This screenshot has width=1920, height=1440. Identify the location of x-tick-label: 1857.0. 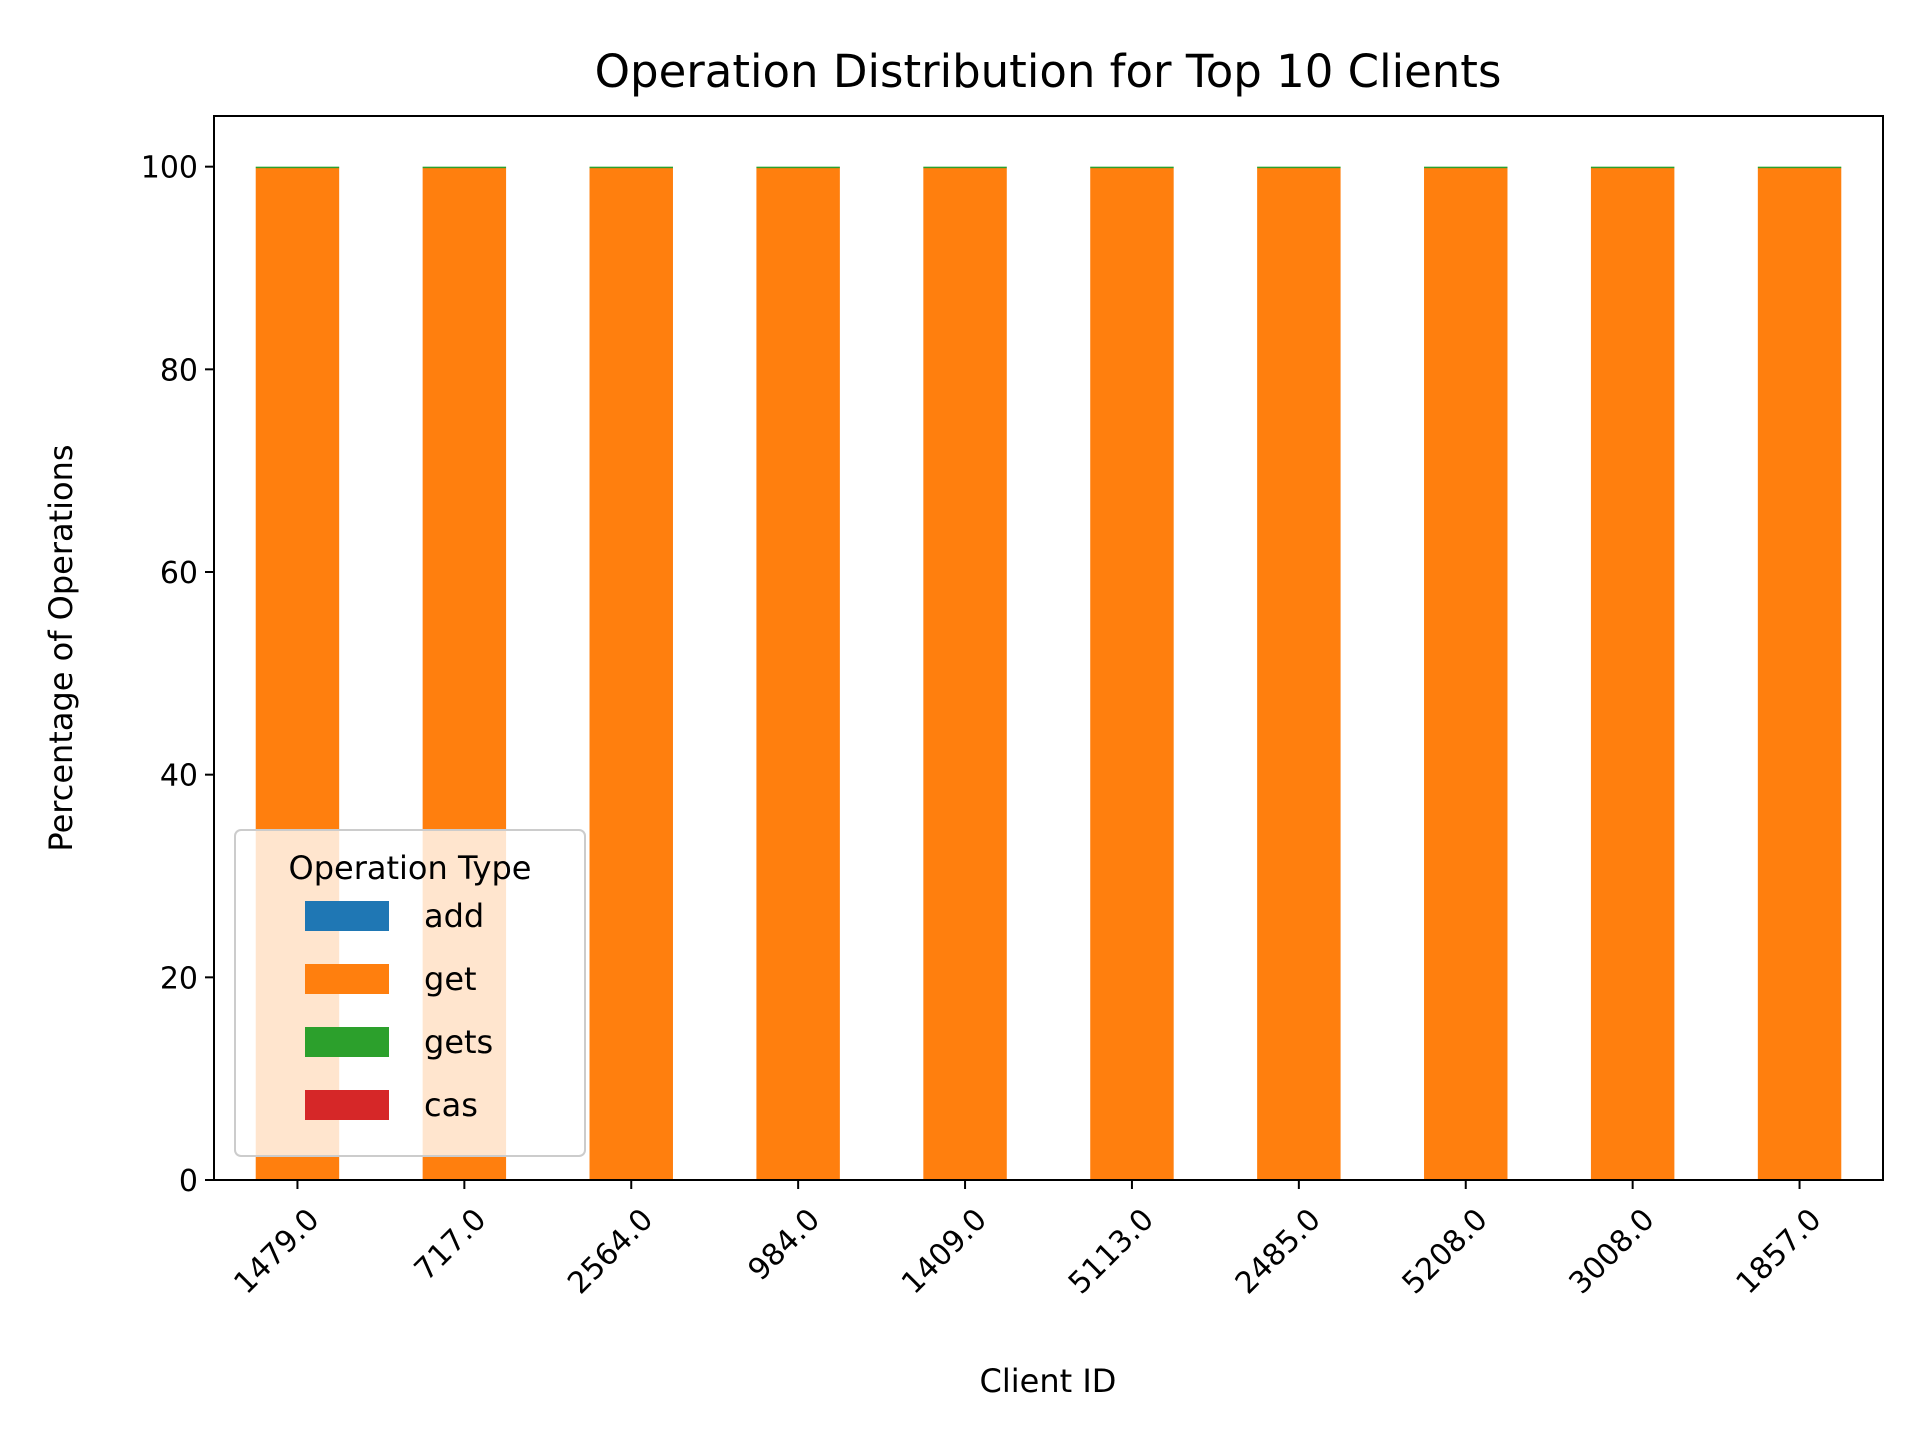
(1778, 1251).